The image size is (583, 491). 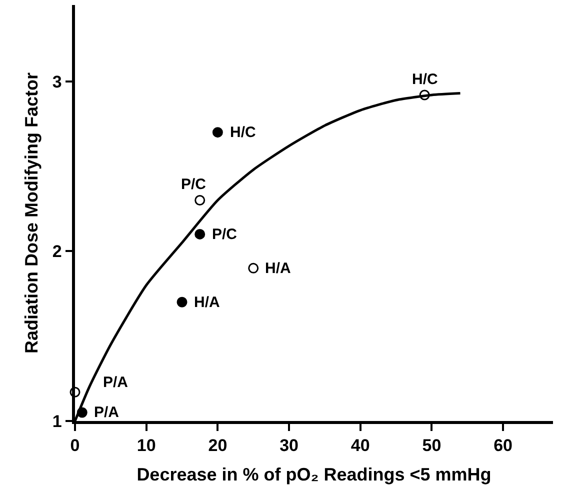 What do you see at coordinates (503, 446) in the screenshot?
I see `x-tick-label: 60` at bounding box center [503, 446].